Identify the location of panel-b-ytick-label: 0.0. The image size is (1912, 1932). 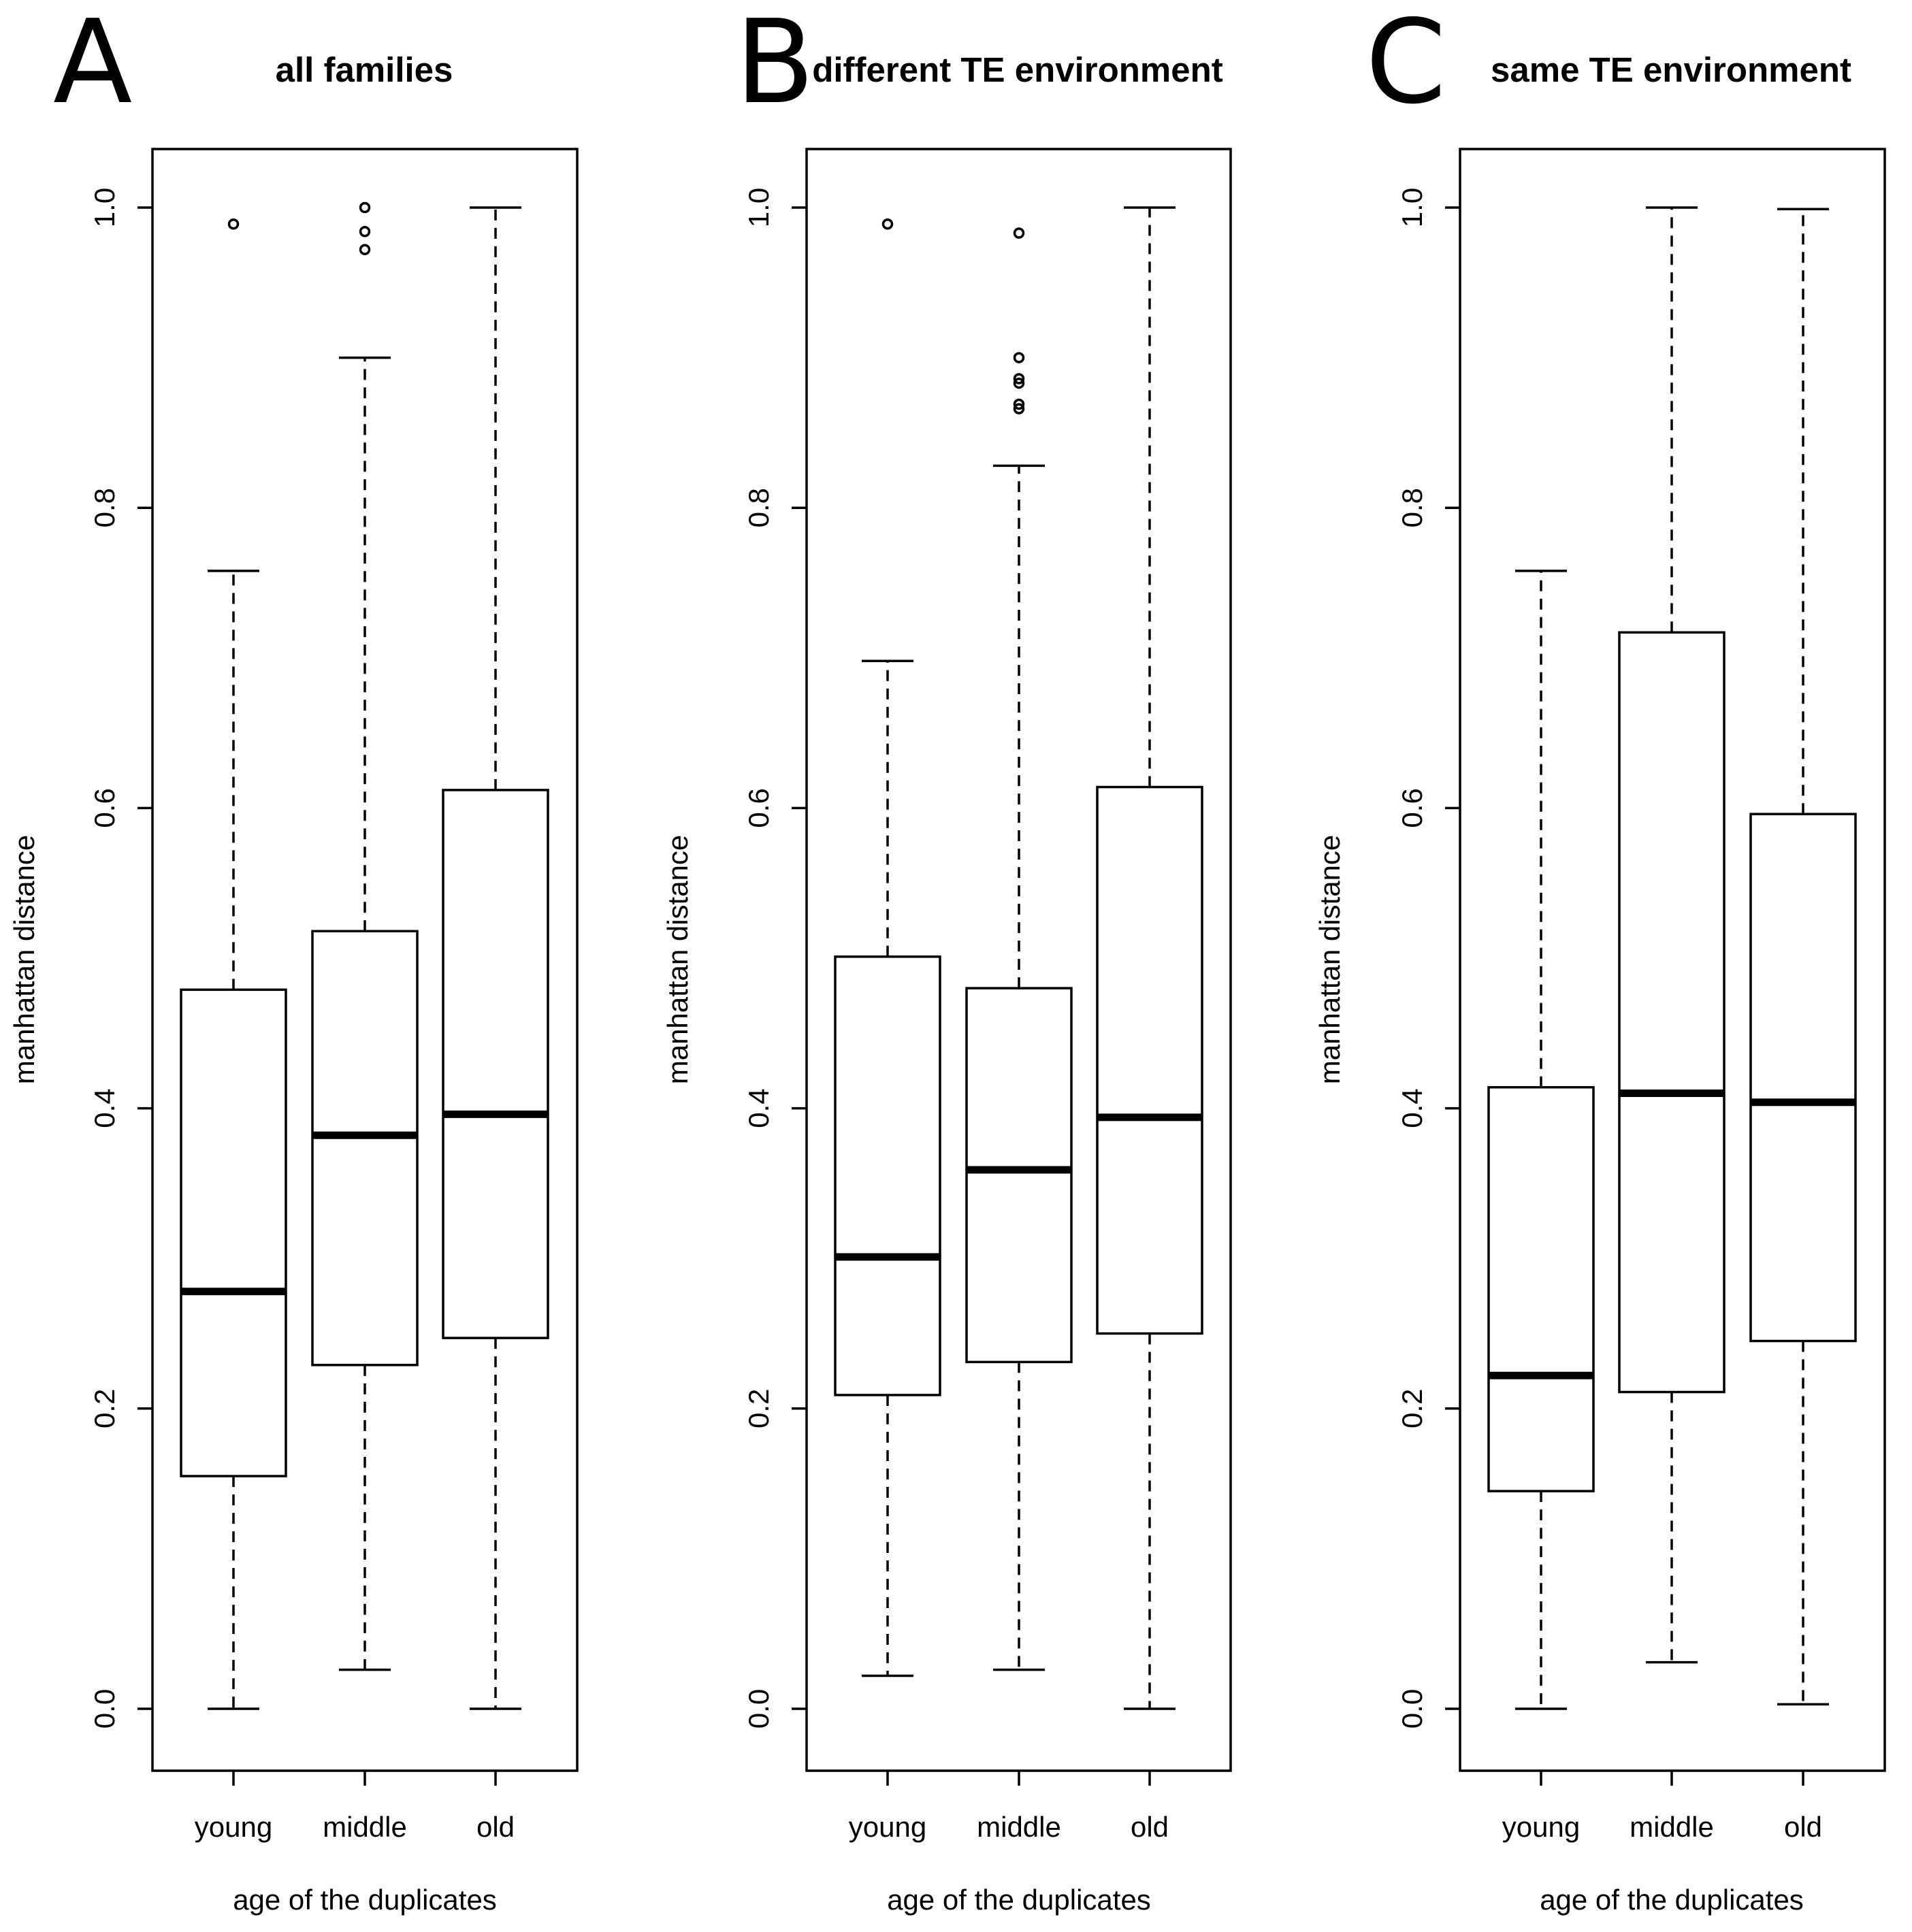
(759, 1709).